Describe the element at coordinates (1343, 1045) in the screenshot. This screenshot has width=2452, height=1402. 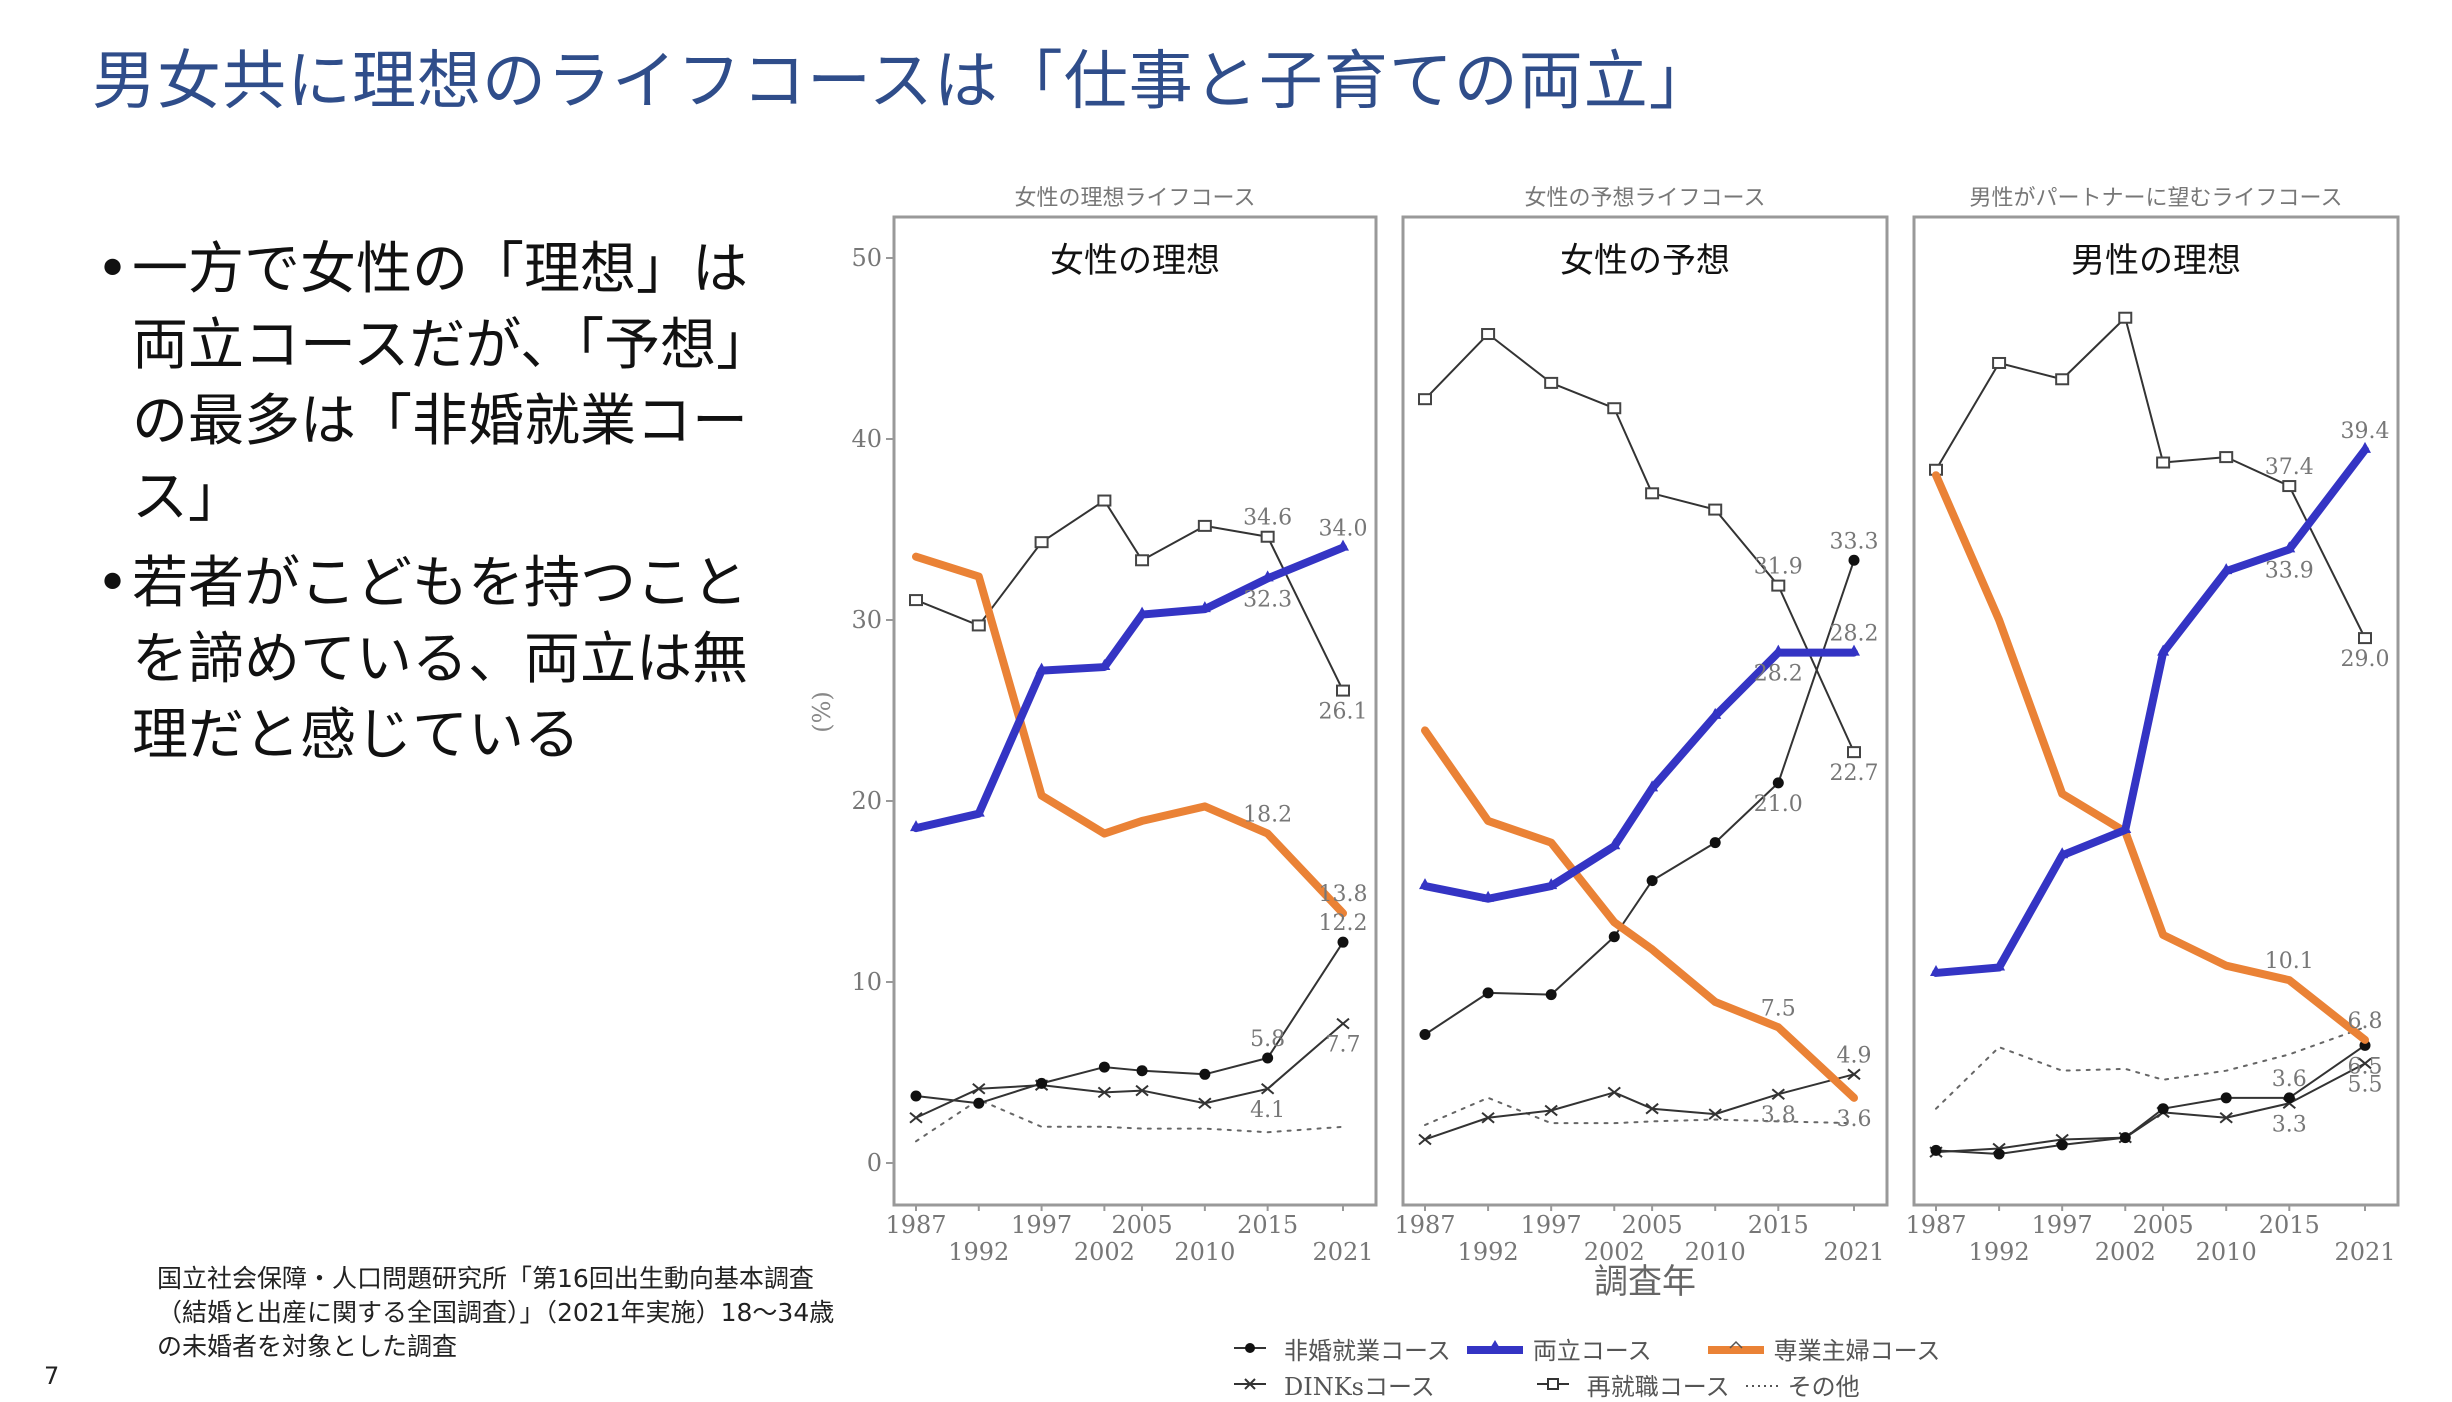
I see `data-label: 7.7` at that location.